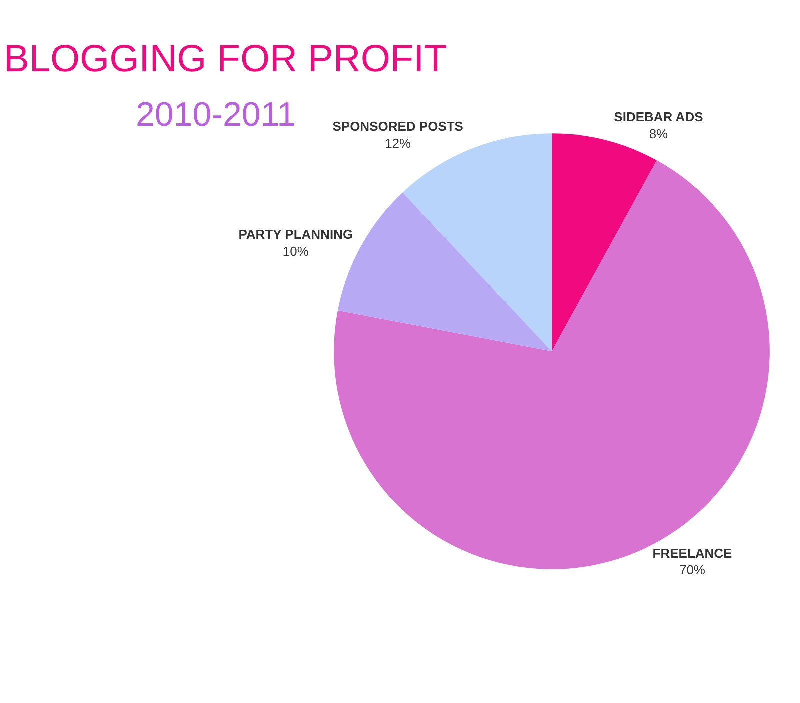  I want to click on data-label: 8%, so click(659, 134).